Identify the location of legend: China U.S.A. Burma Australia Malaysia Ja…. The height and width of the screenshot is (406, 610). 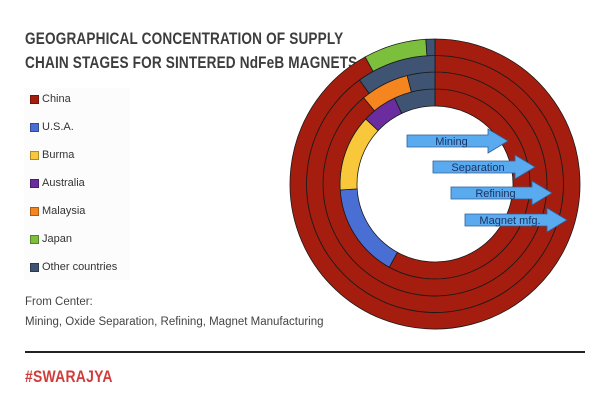
(77, 184).